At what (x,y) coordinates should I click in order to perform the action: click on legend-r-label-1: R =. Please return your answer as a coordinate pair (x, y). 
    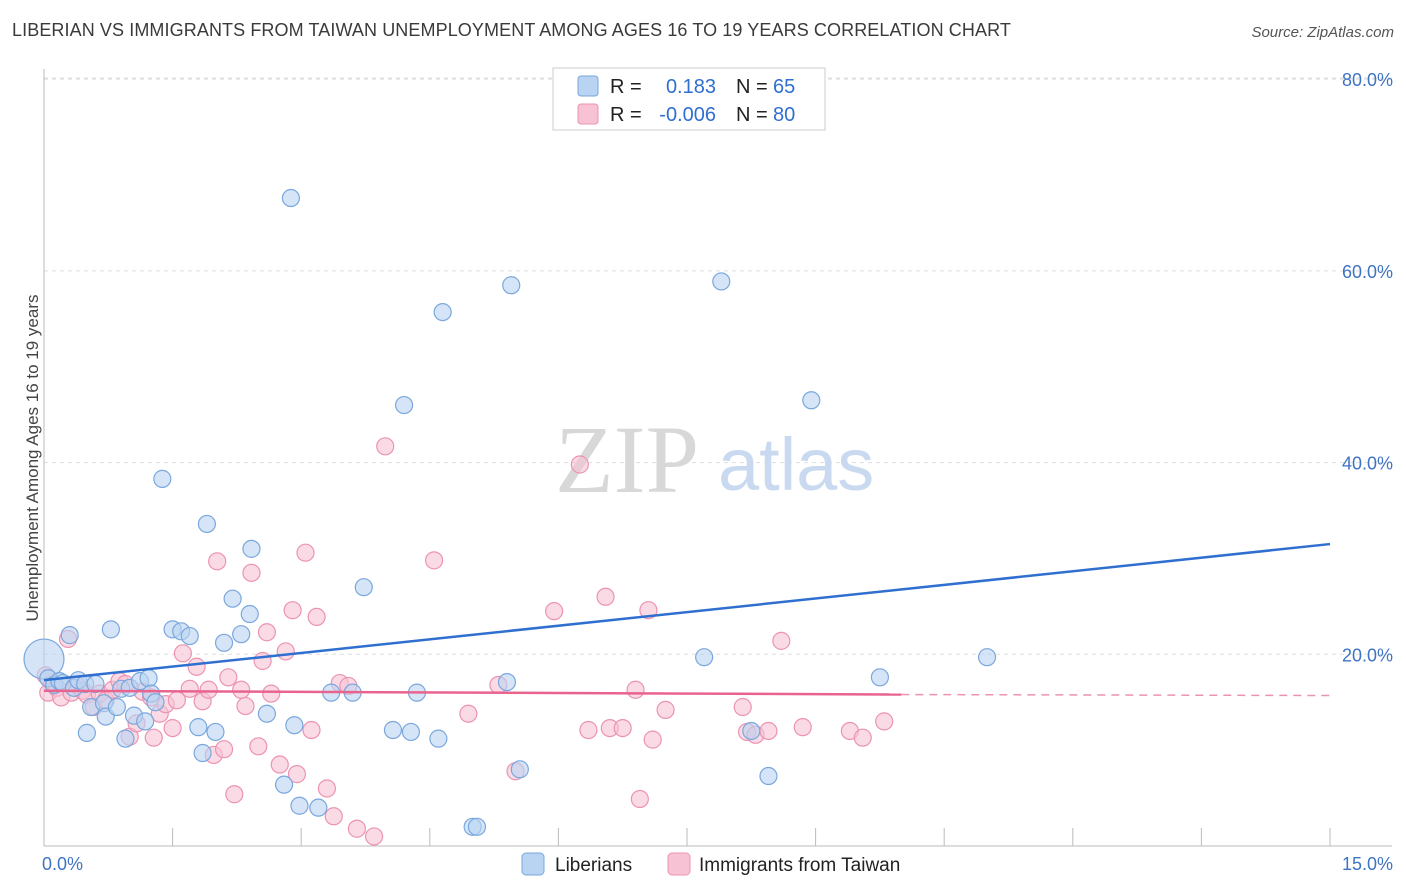
    Looking at the image, I should click on (626, 87).